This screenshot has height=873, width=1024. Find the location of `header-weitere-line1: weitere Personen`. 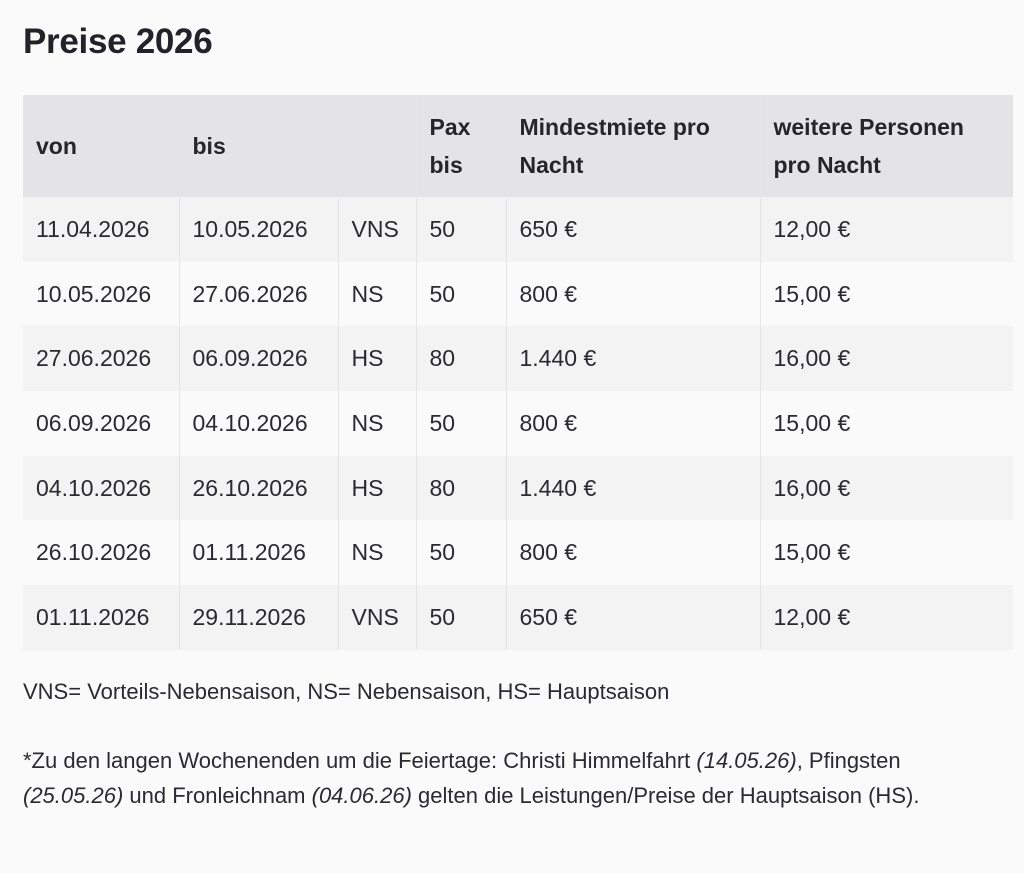

header-weitere-line1: weitere Personen is located at coordinates (868, 127).